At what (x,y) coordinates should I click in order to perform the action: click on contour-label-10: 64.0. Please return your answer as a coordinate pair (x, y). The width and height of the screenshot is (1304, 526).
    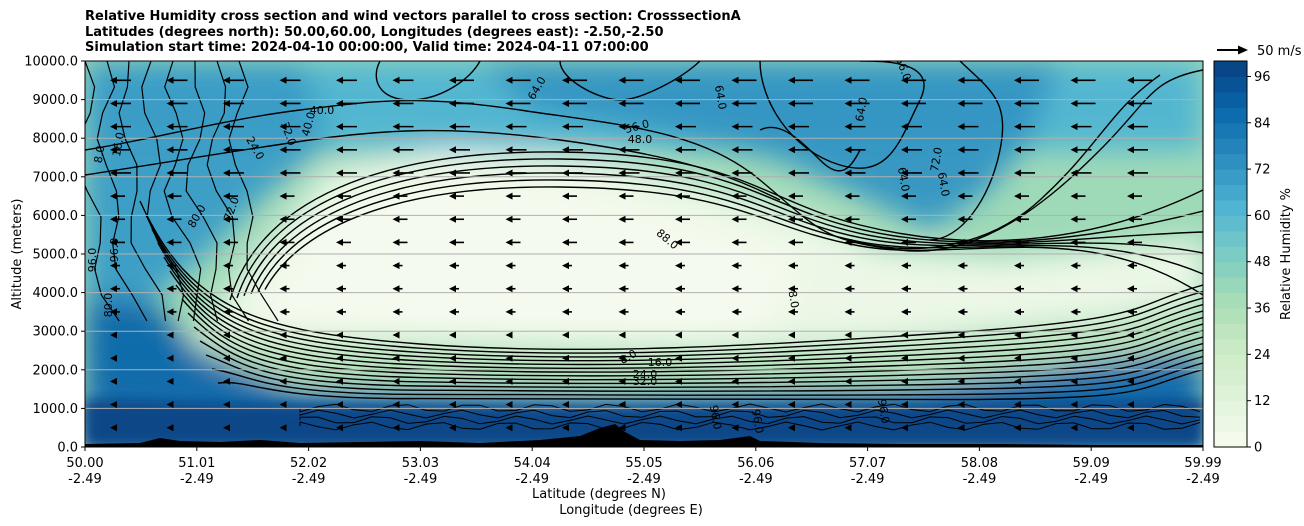
    Looking at the image, I should click on (861, 109).